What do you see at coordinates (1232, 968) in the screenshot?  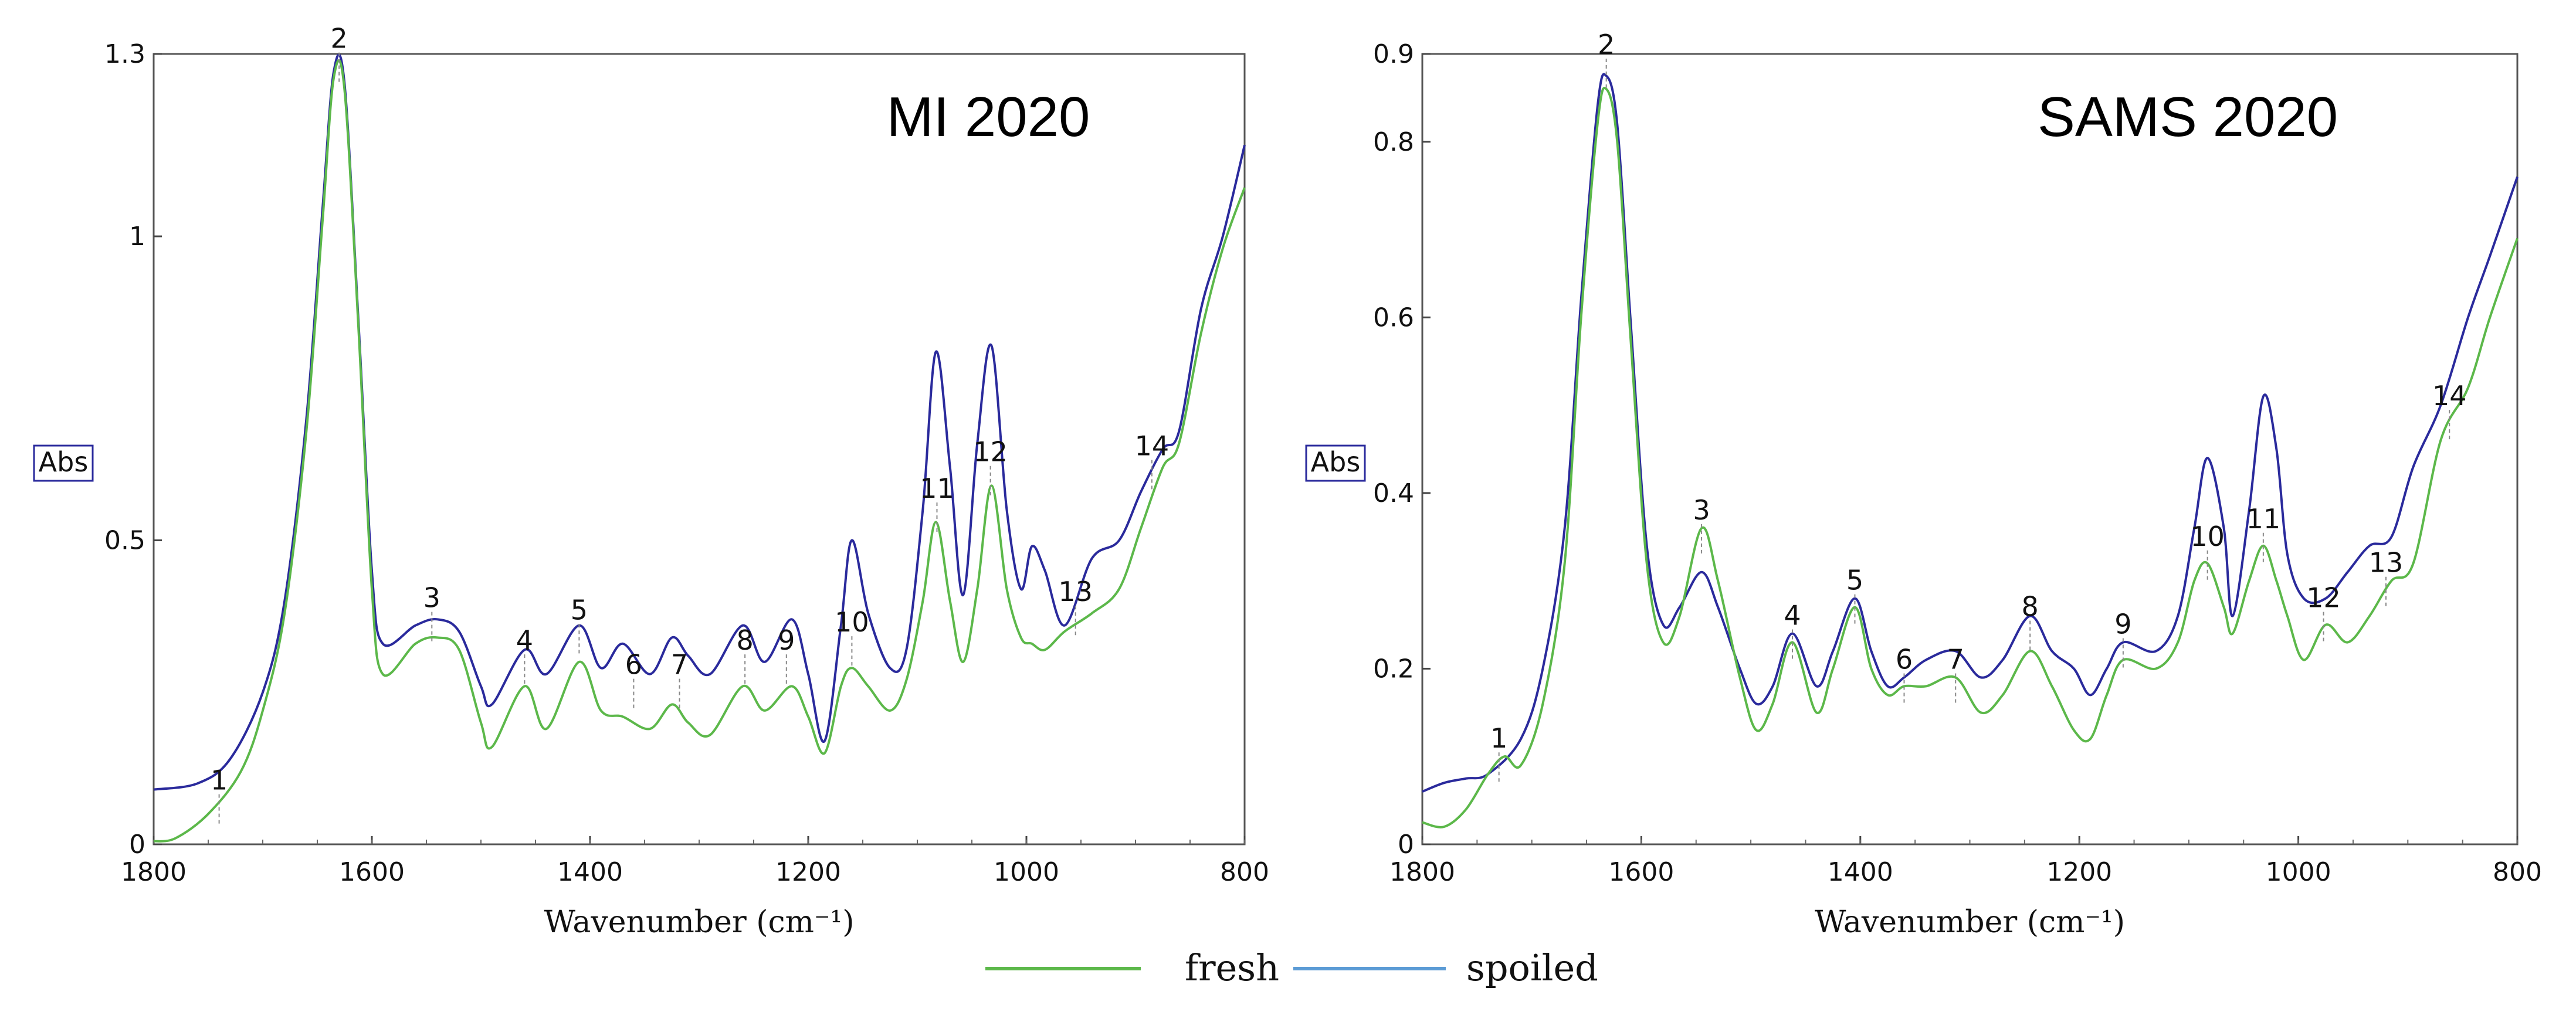 I see `legend-label-fresh: fresh` at bounding box center [1232, 968].